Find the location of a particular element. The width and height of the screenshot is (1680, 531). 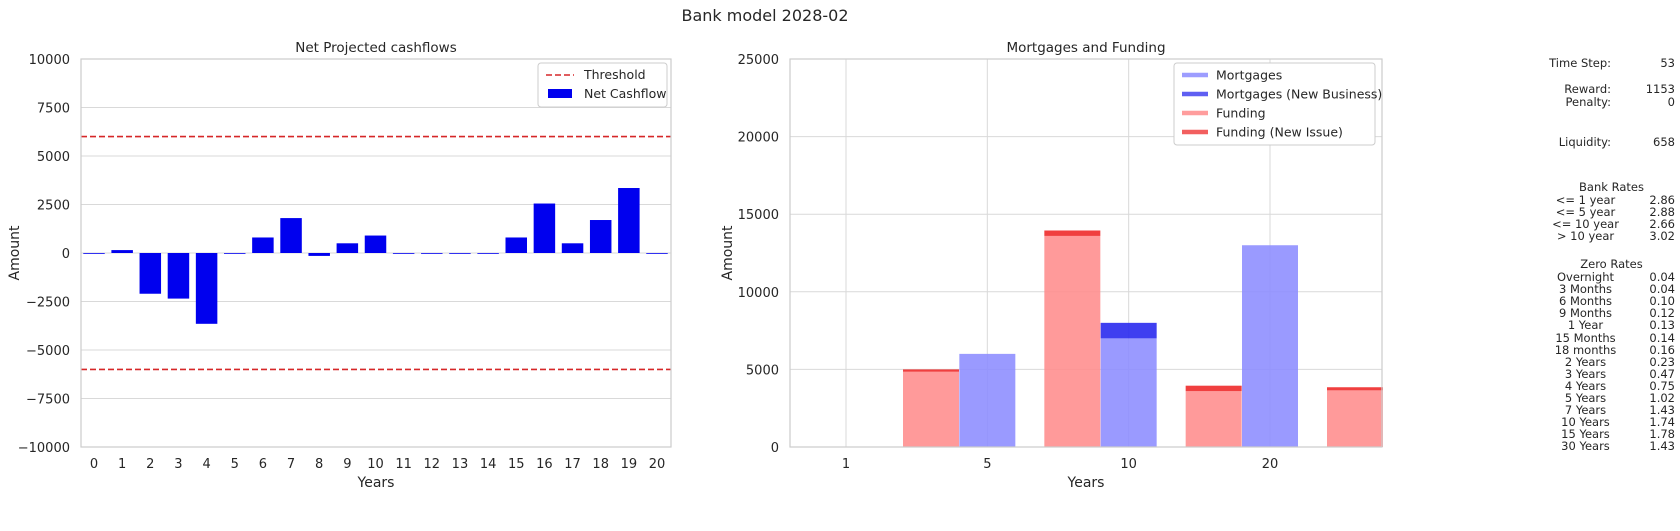

bank-rate-label: <= 10 year is located at coordinates (1585, 224).